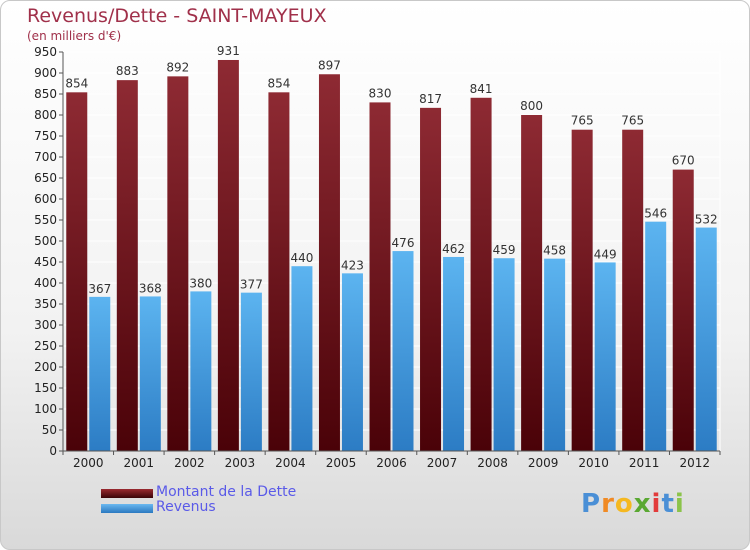 This screenshot has height=550, width=750. Describe the element at coordinates (668, 504) in the screenshot. I see `logo-letter: t` at that location.